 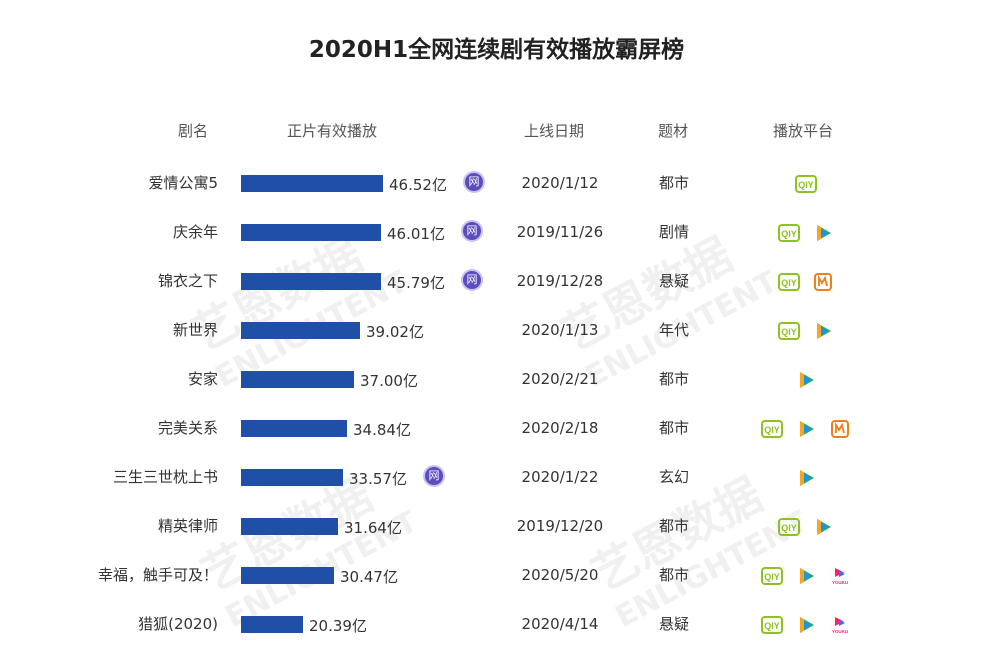 What do you see at coordinates (560, 477) in the screenshot?
I see `release-date: 2020/1/22` at bounding box center [560, 477].